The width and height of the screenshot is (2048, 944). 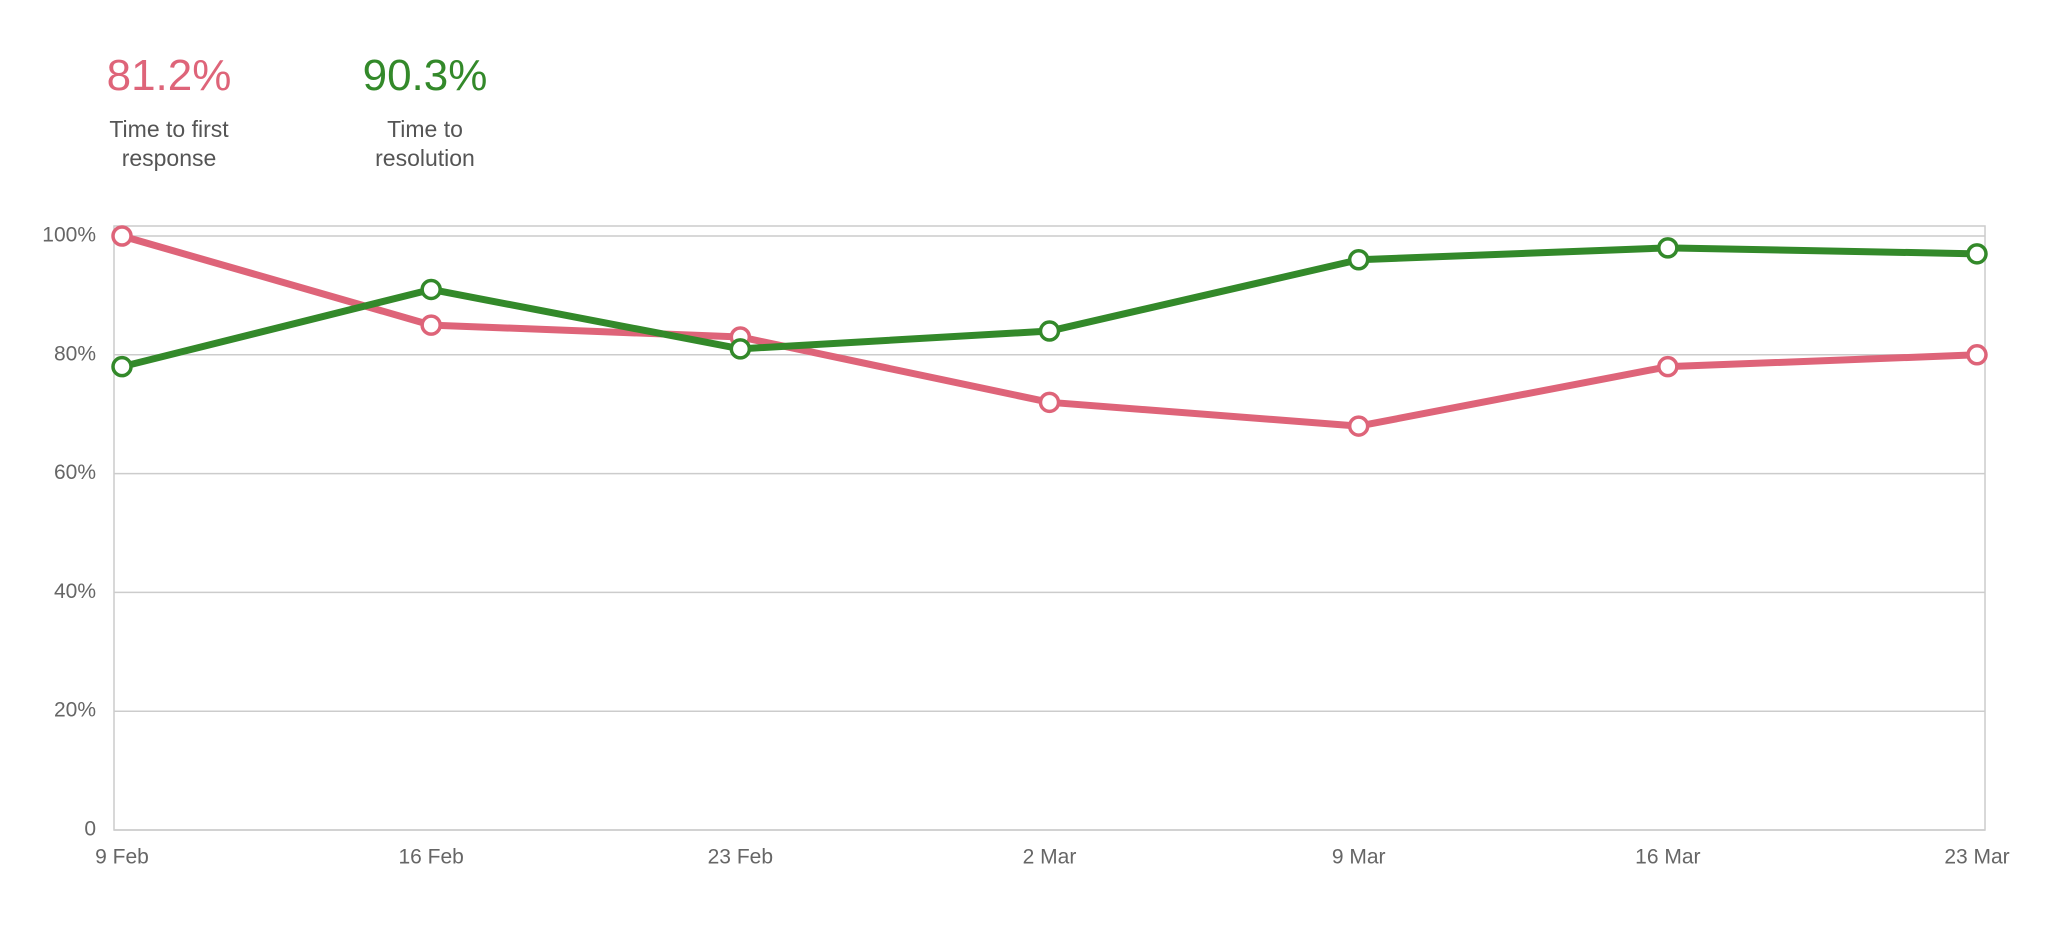 I want to click on y-tick-label: 40%, so click(x=75, y=591).